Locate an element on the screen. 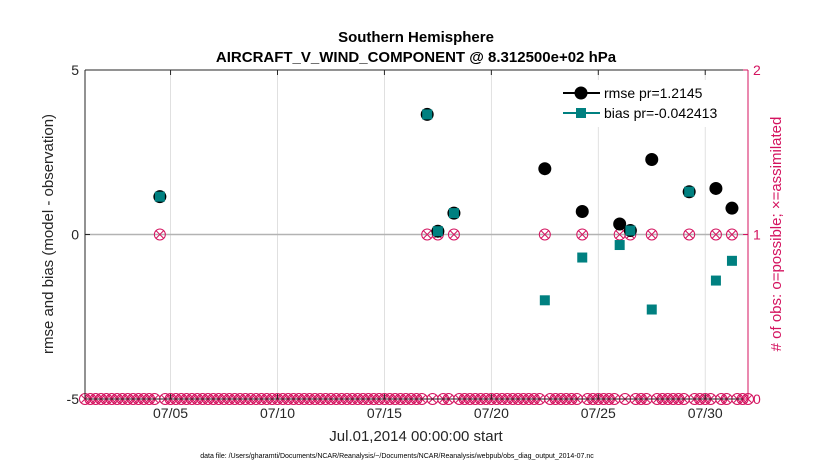 The height and width of the screenshot is (470, 830). legend-box is located at coordinates (652, 103).